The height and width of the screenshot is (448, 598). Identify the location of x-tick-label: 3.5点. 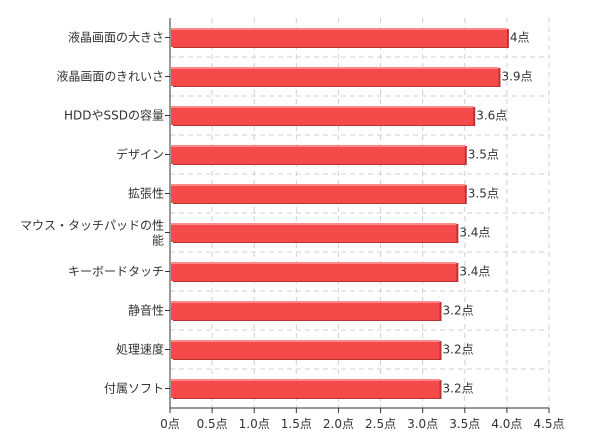
(464, 424).